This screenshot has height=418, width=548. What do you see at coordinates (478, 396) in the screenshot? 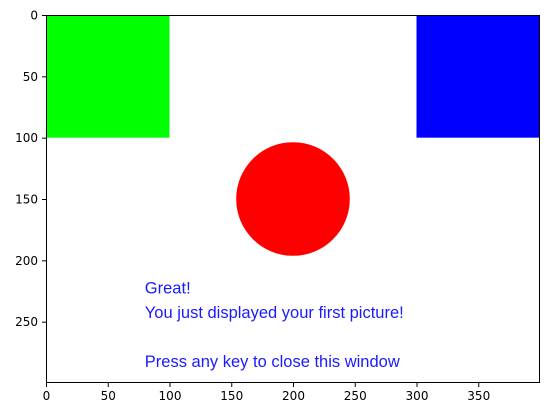
I see `x-tick-label: 350` at bounding box center [478, 396].